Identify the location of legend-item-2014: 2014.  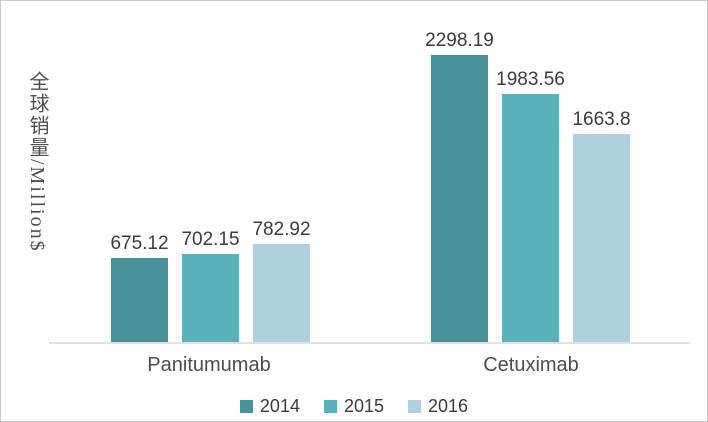
(269, 406).